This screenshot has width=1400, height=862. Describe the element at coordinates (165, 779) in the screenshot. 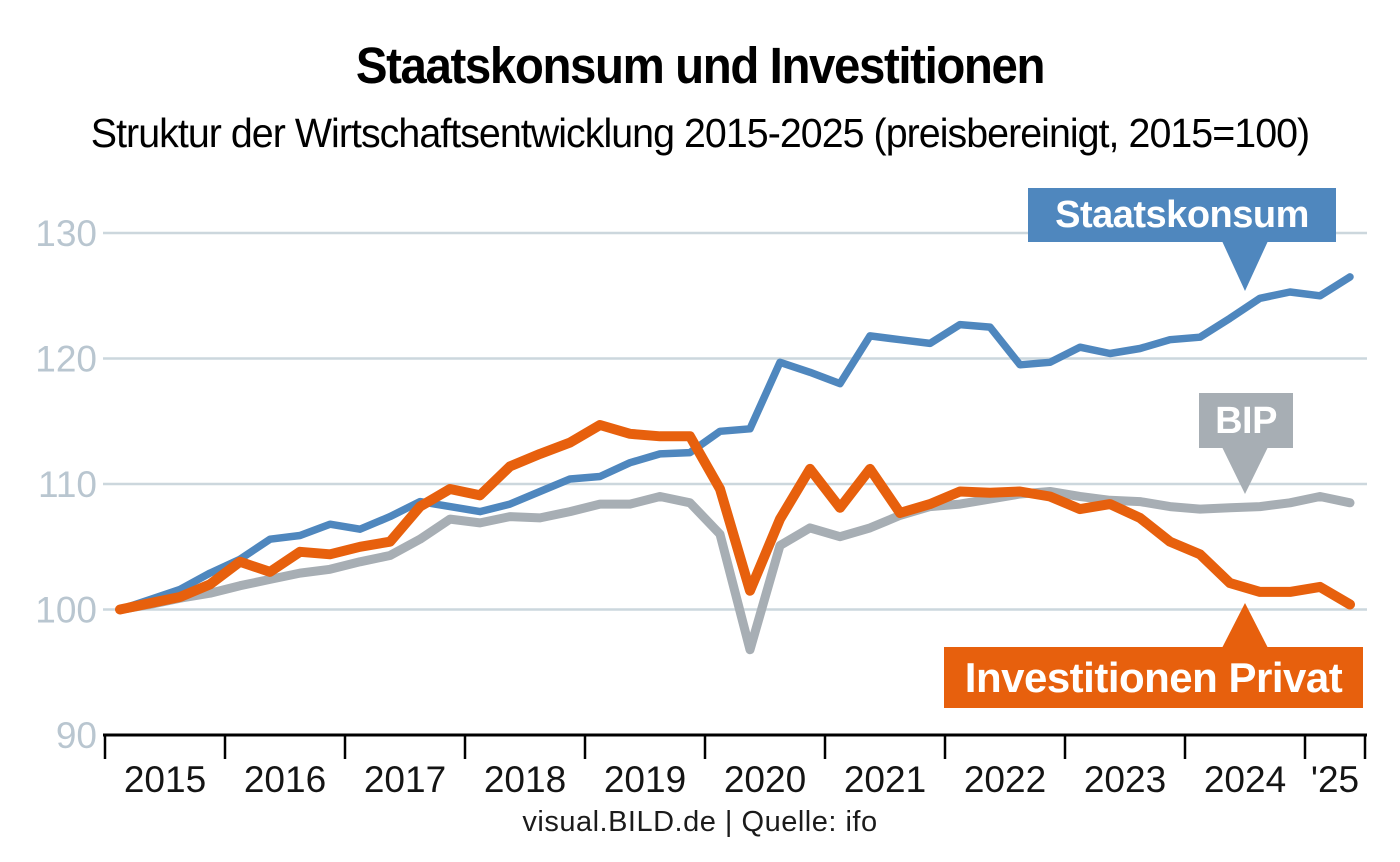

I see `x-axis-label: 2015` at that location.